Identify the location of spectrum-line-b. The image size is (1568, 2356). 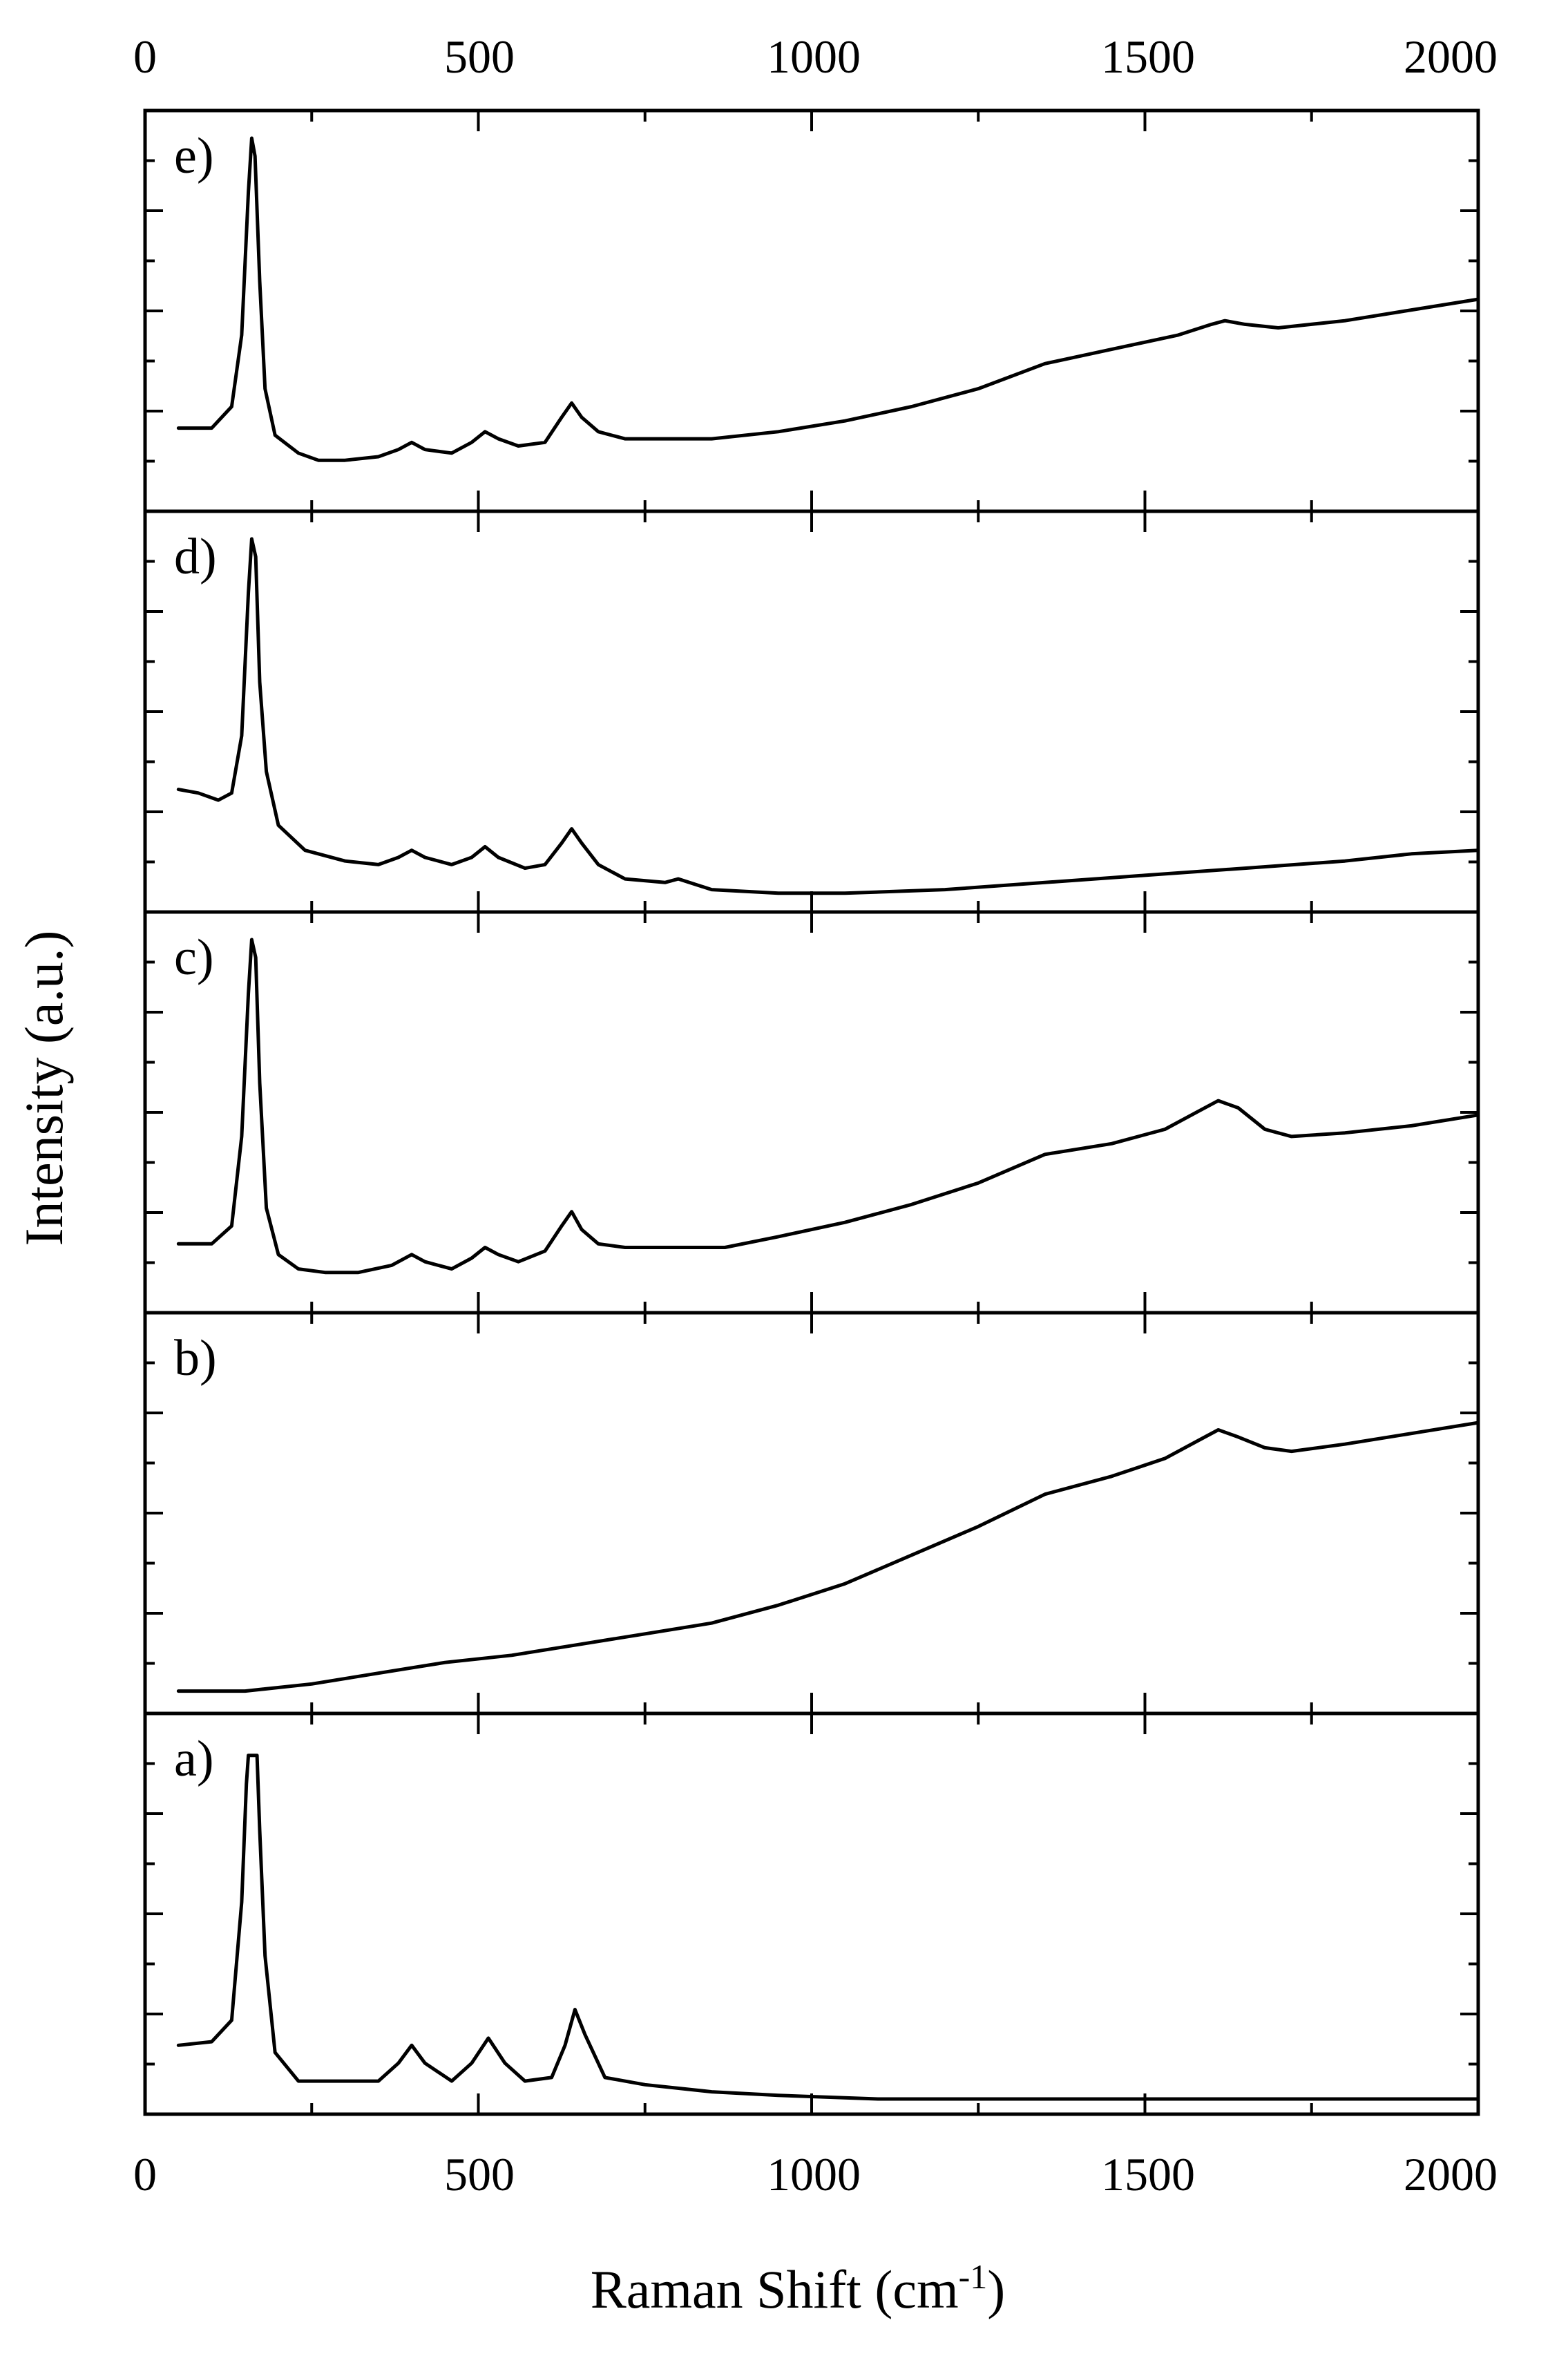
(828, 1557).